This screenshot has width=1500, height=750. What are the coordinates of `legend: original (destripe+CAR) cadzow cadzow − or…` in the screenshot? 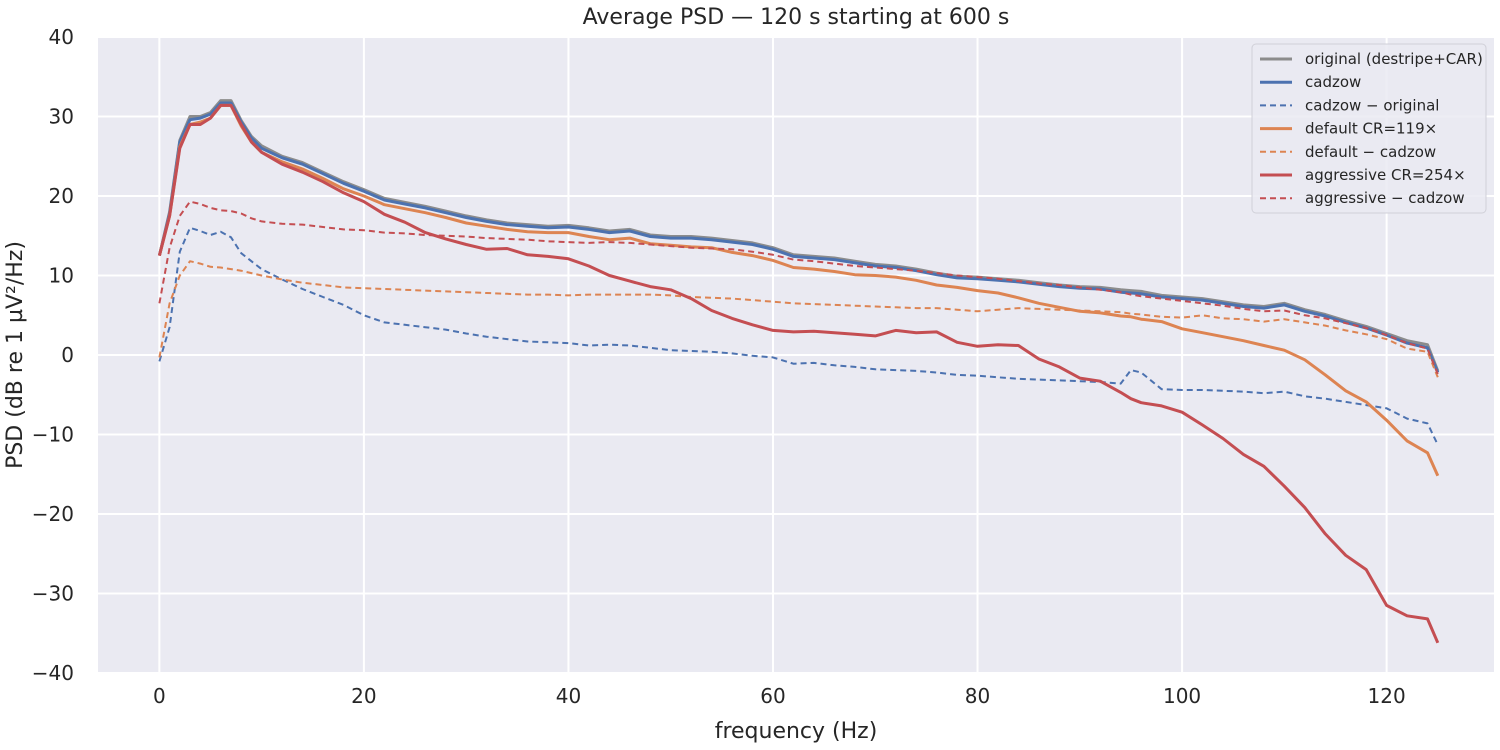 It's located at (1369, 128).